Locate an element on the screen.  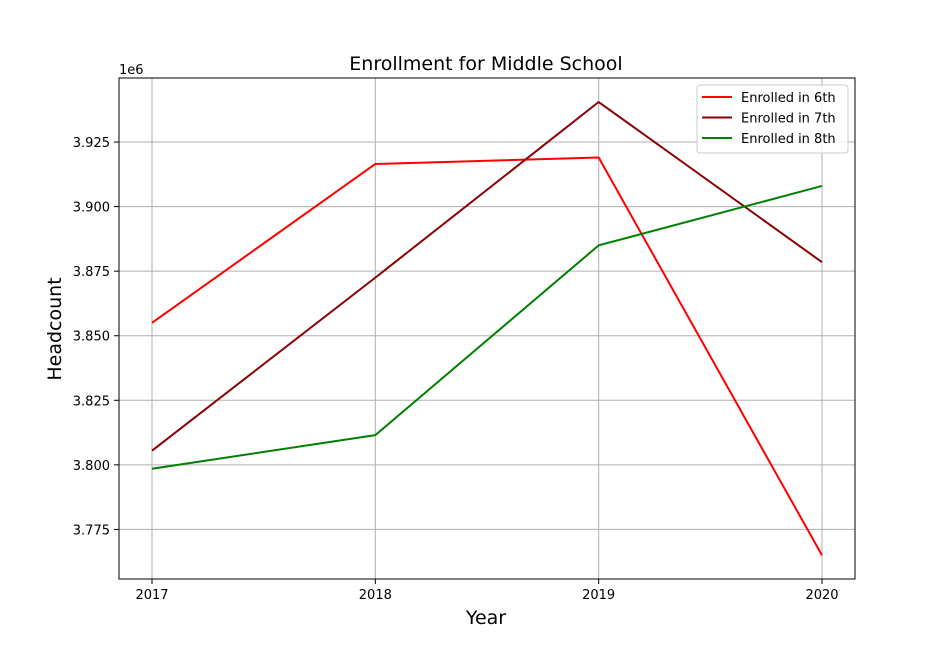
x-axis-title: Year is located at coordinates (485, 618).